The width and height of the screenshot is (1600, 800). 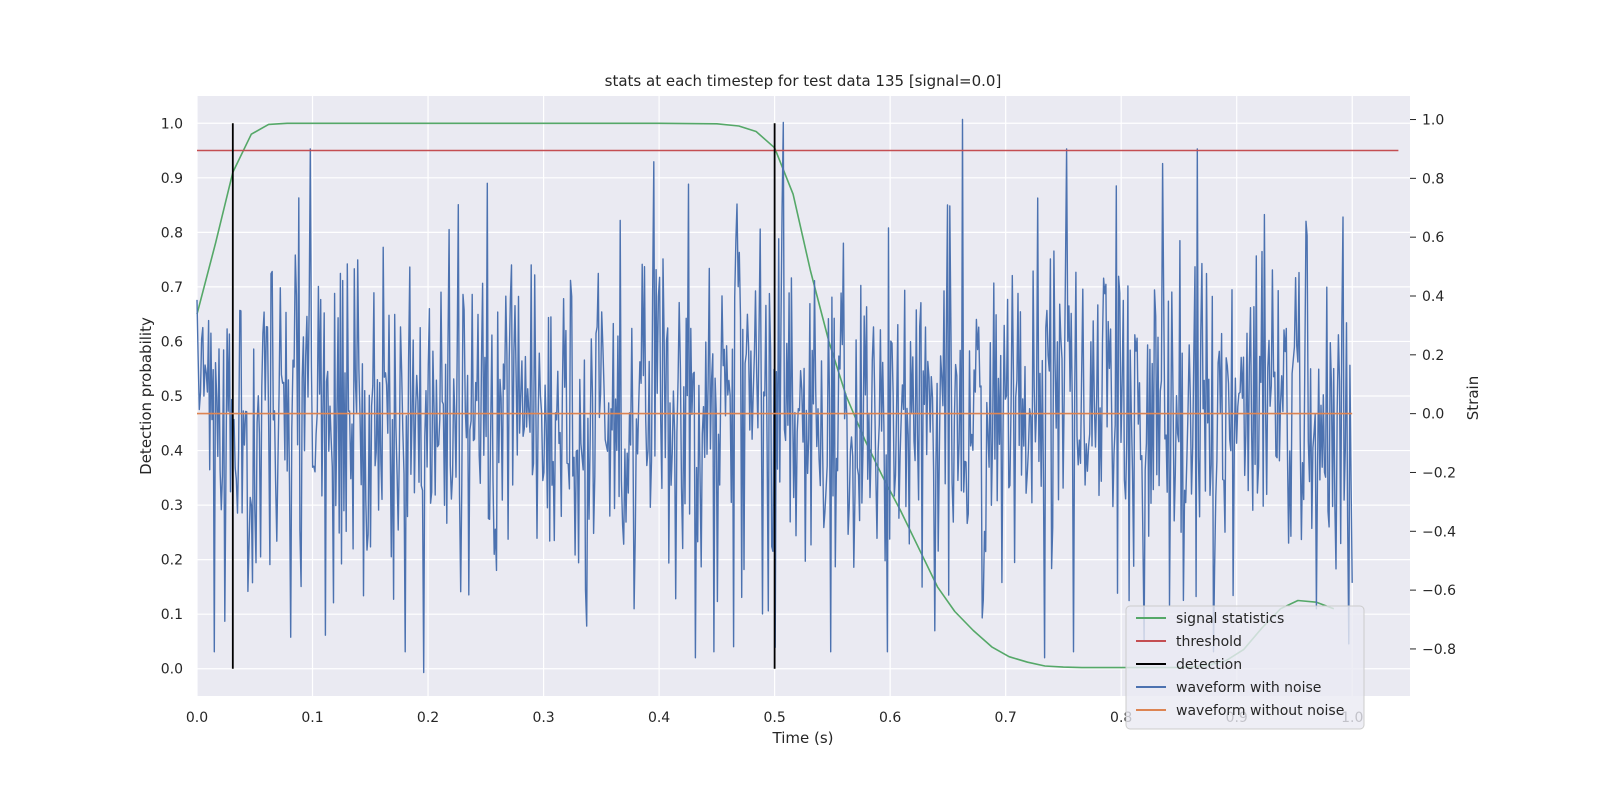 What do you see at coordinates (659, 718) in the screenshot?
I see `x-tick-label: 0.4` at bounding box center [659, 718].